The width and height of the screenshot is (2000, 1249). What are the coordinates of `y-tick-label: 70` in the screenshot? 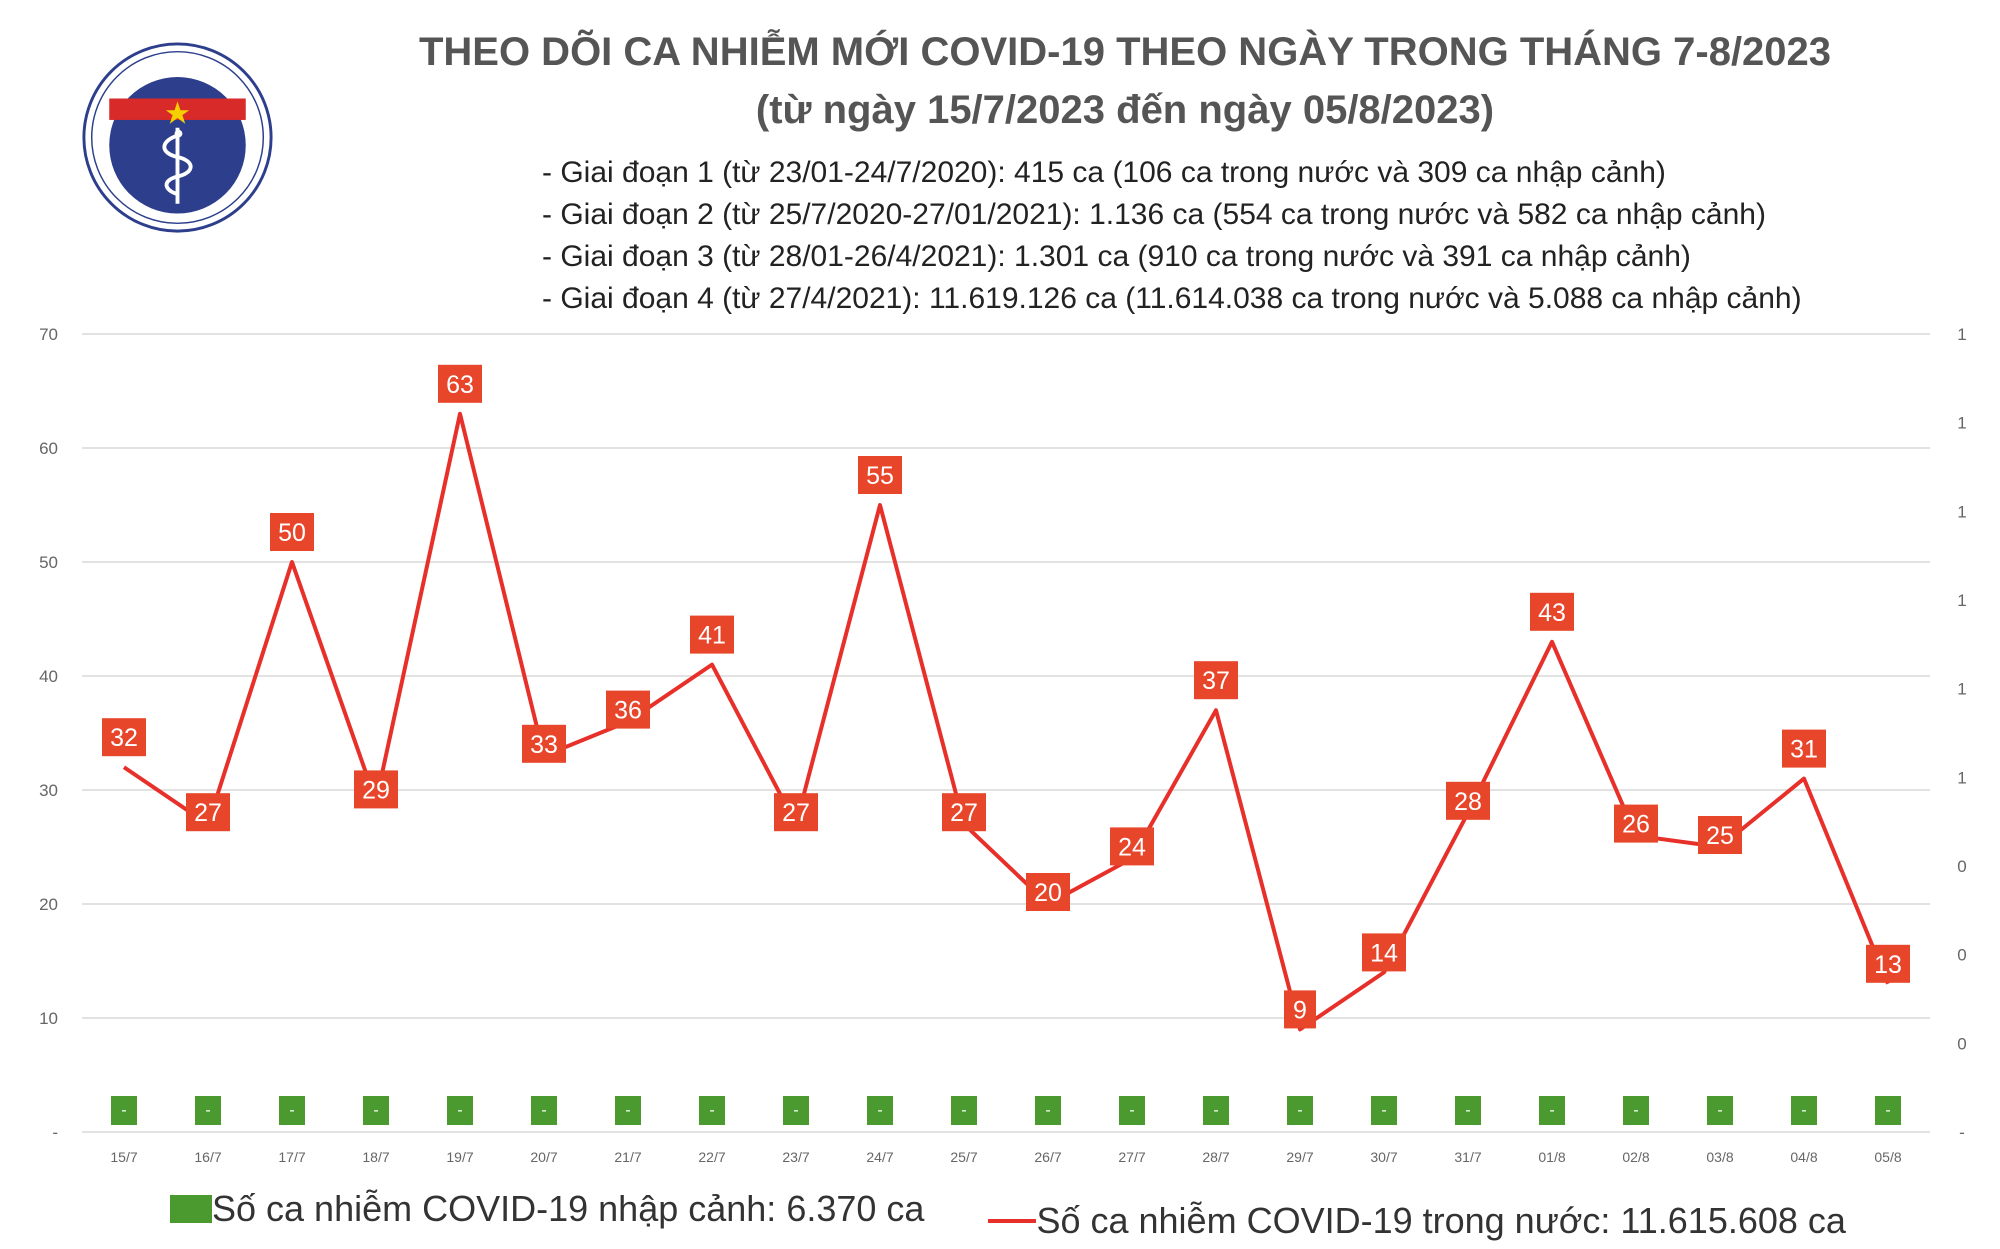 It's located at (48, 334).